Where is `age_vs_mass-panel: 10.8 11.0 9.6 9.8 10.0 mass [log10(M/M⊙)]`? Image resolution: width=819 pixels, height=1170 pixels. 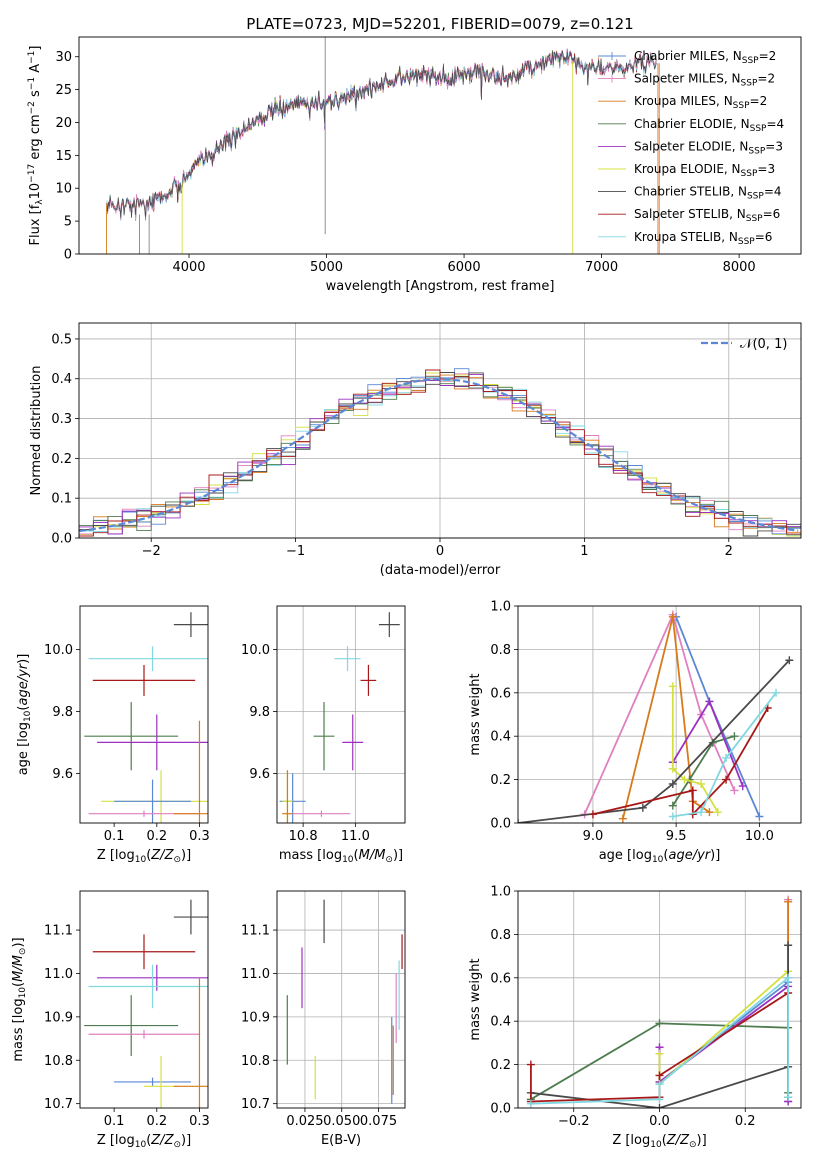 age_vs_mass-panel: 10.8 11.0 9.6 9.8 10.0 mass [log10(M/M⊙)] is located at coordinates (323, 735).